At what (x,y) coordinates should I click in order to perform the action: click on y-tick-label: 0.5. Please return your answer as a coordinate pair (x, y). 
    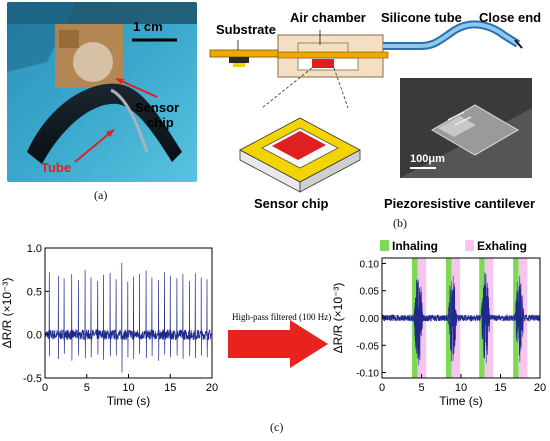
    Looking at the image, I should click on (34, 292).